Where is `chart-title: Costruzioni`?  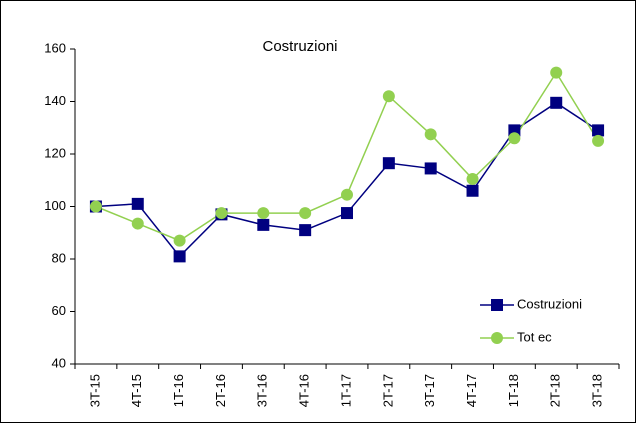 chart-title: Costruzioni is located at coordinates (299, 46).